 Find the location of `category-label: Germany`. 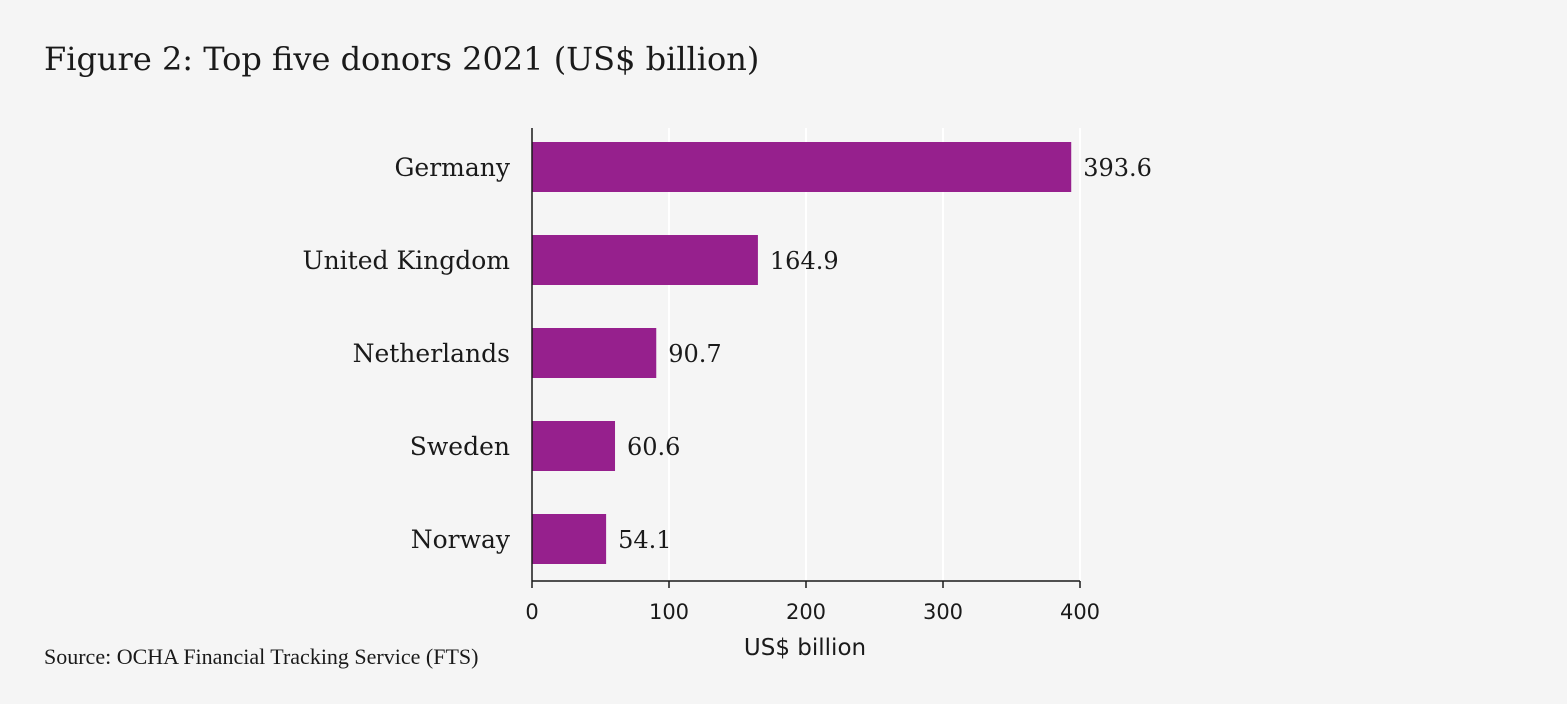

category-label: Germany is located at coordinates (452, 167).